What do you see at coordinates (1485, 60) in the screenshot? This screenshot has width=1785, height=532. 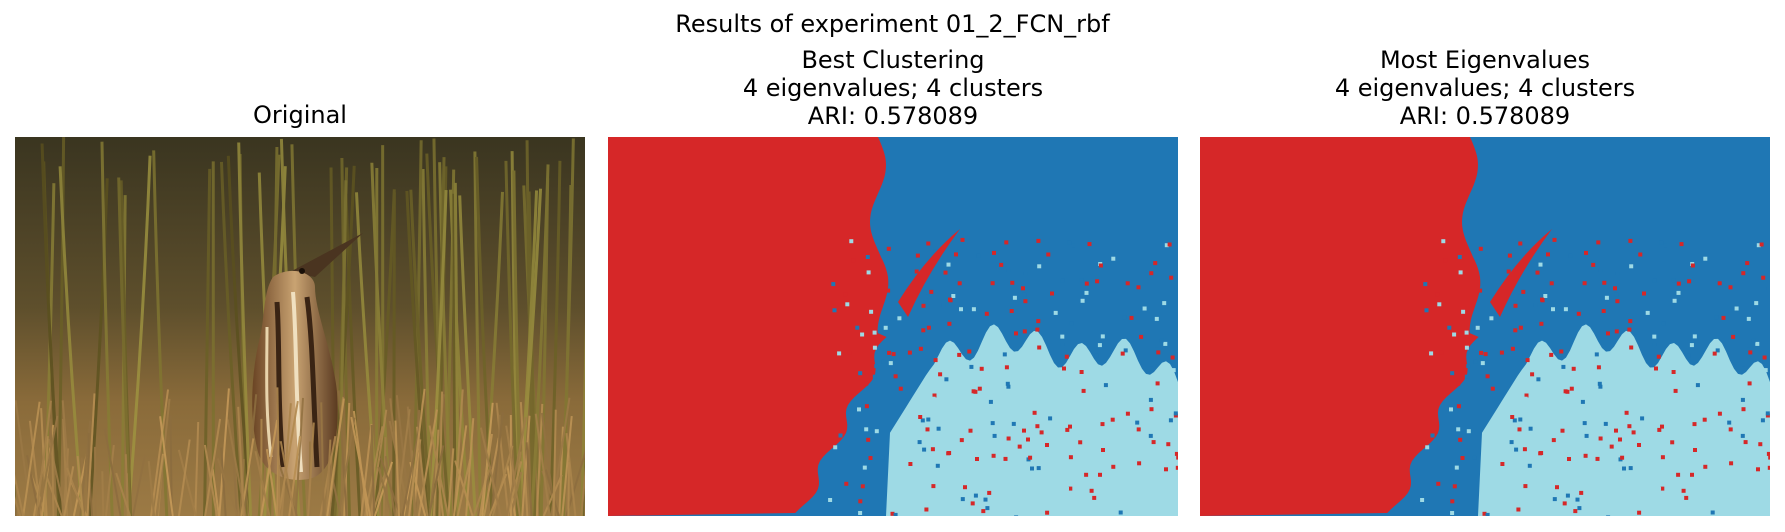 I see `panel-title-line: Most Eigenvalues` at bounding box center [1485, 60].